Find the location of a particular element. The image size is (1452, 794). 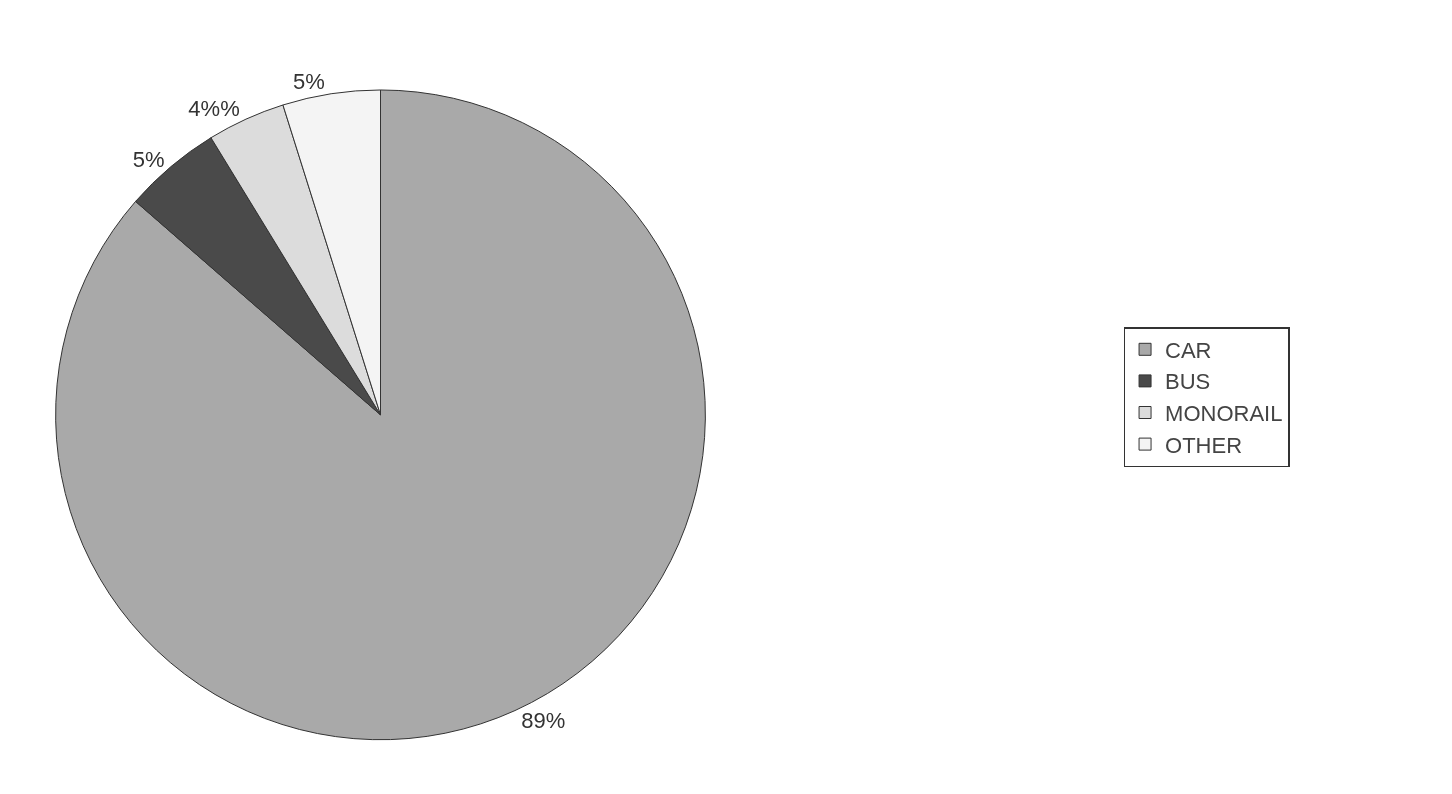

legend-label: MONORAIL is located at coordinates (1224, 414).